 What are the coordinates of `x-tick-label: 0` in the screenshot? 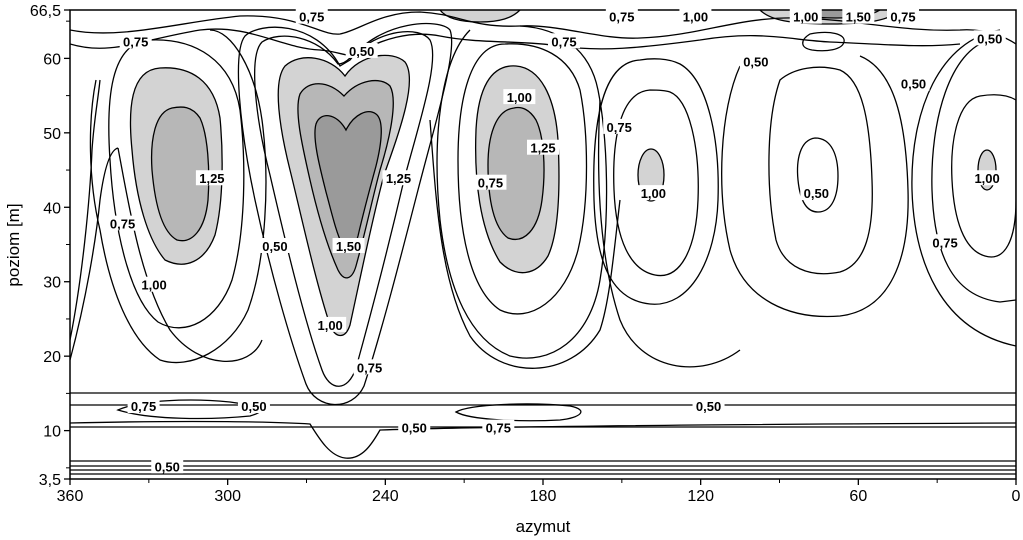 It's located at (1016, 496).